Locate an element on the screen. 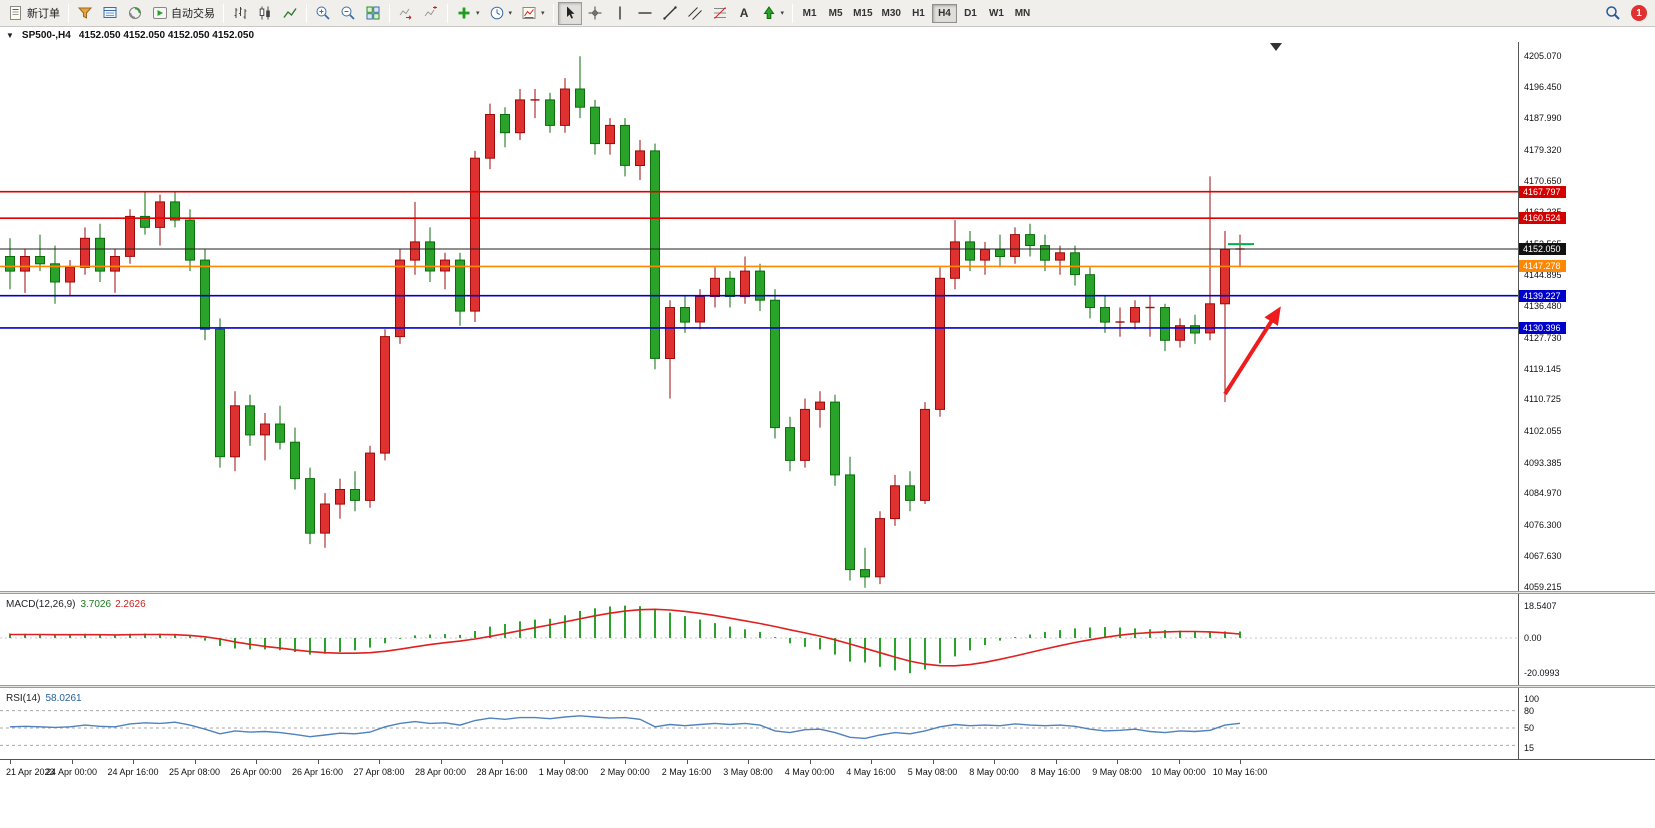  new-order-button: 新订单 is located at coordinates (34, 13).